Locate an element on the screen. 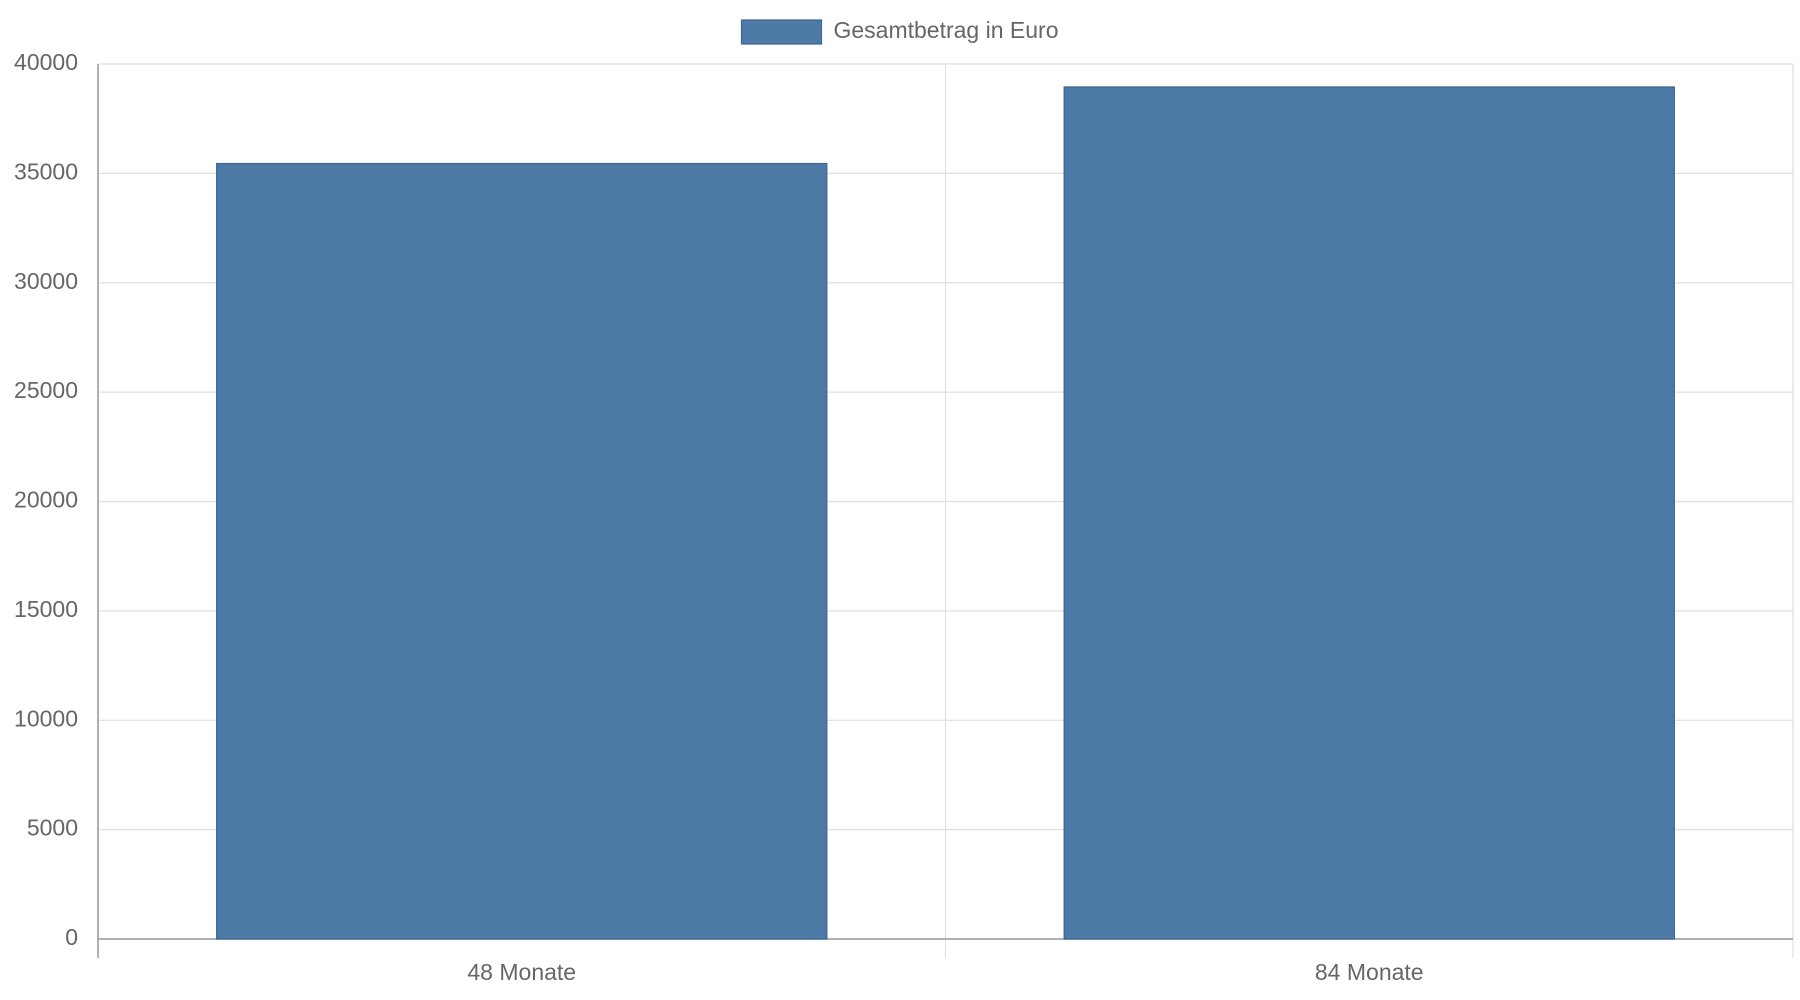 This screenshot has height=1000, width=1800. y-tick-label: 20000 is located at coordinates (46, 500).